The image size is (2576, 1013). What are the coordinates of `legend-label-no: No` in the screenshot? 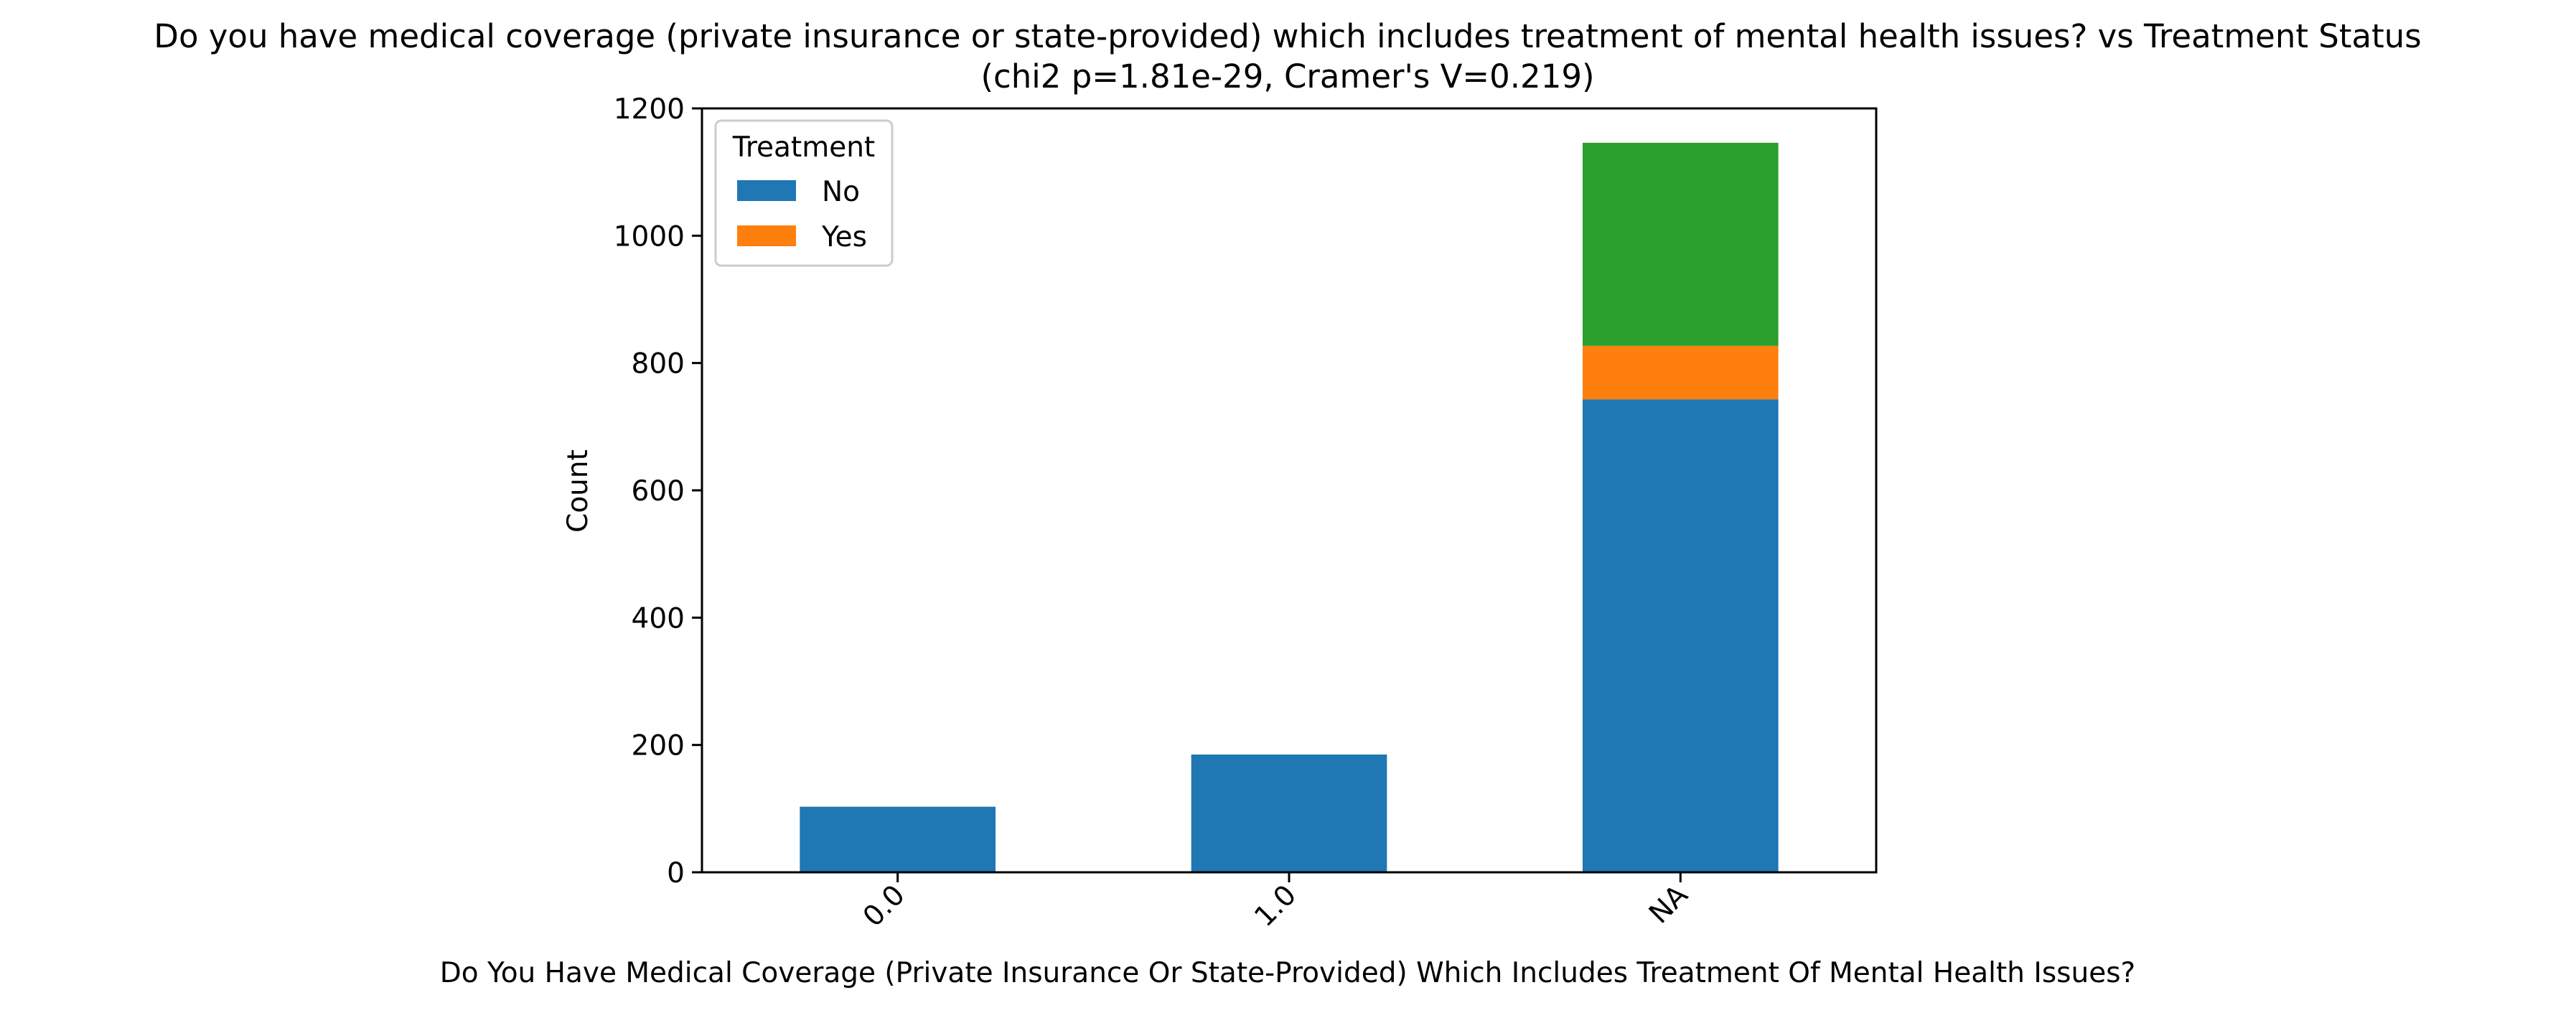 It's located at (841, 192).